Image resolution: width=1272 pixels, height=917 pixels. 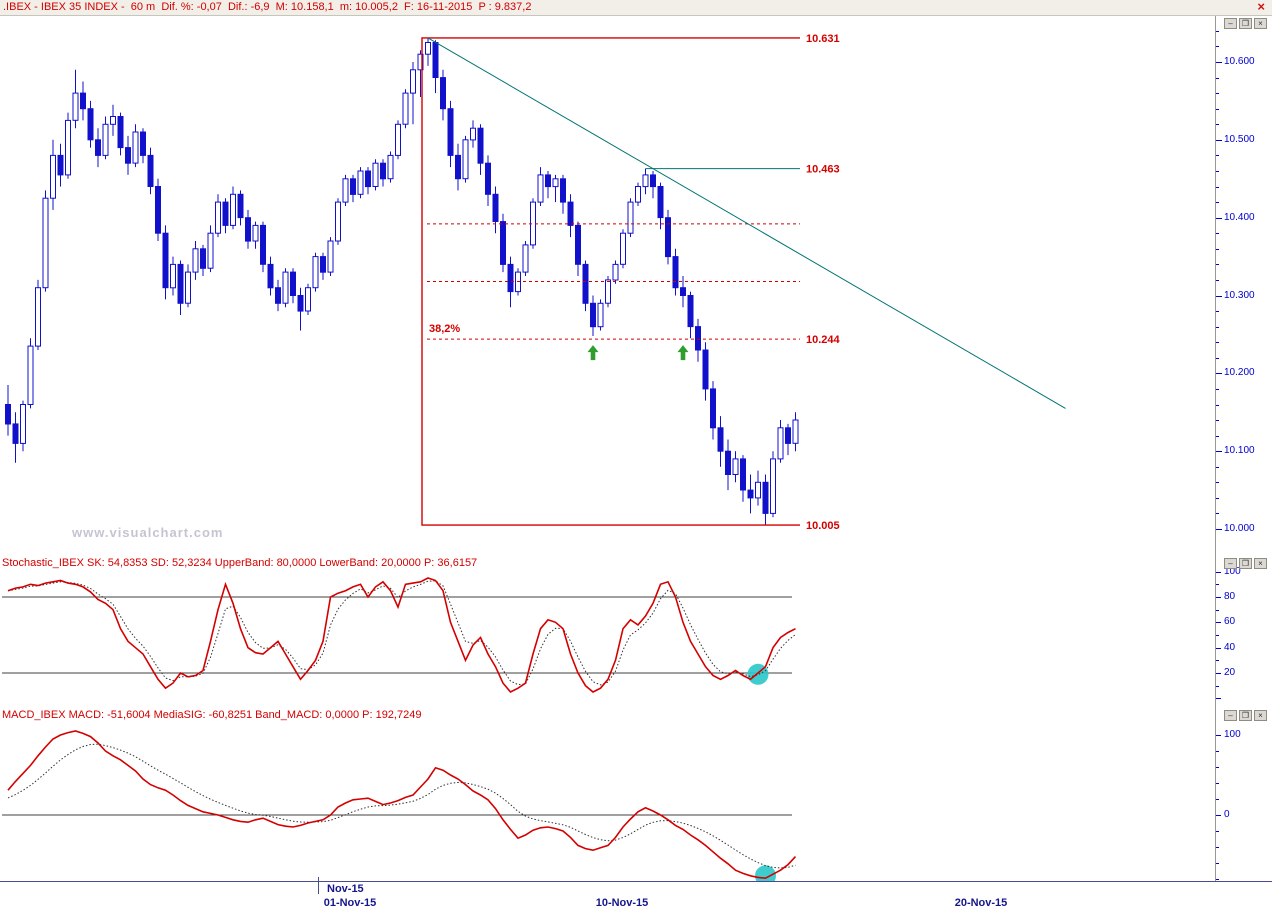 What do you see at coordinates (823, 170) in the screenshot?
I see `price-level-label: 10.463` at bounding box center [823, 170].